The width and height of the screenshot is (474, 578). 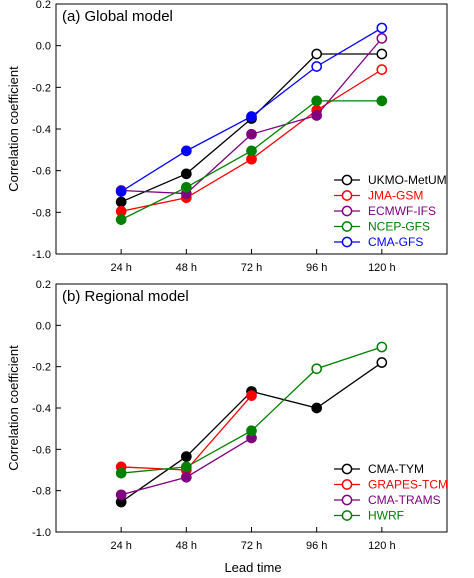 I want to click on panel-label: (b) Regional model, so click(x=125, y=296).